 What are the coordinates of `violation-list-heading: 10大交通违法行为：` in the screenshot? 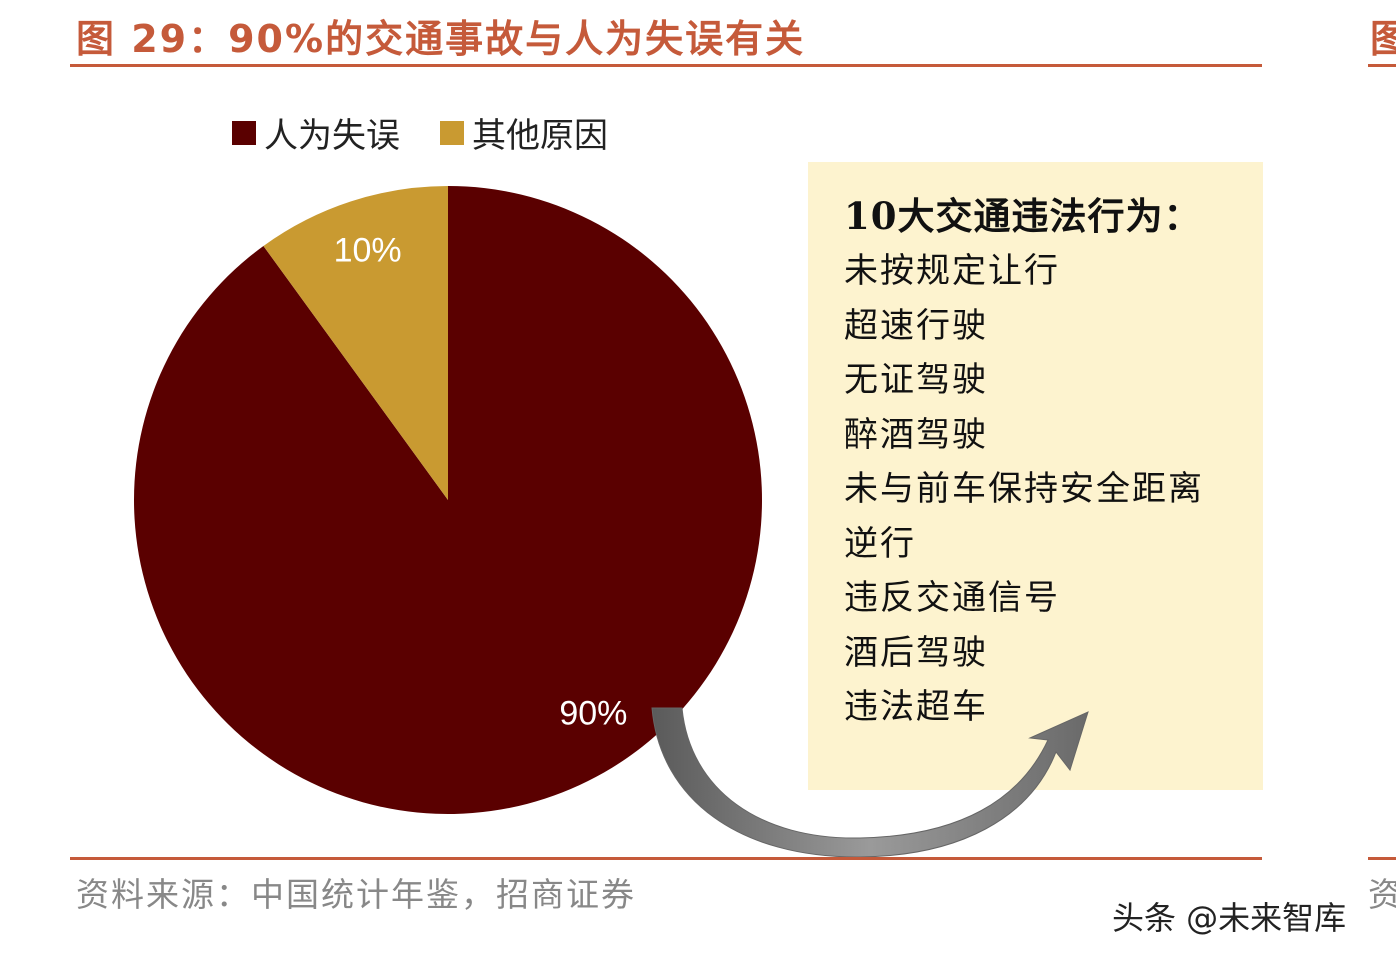 It's located at (1023, 216).